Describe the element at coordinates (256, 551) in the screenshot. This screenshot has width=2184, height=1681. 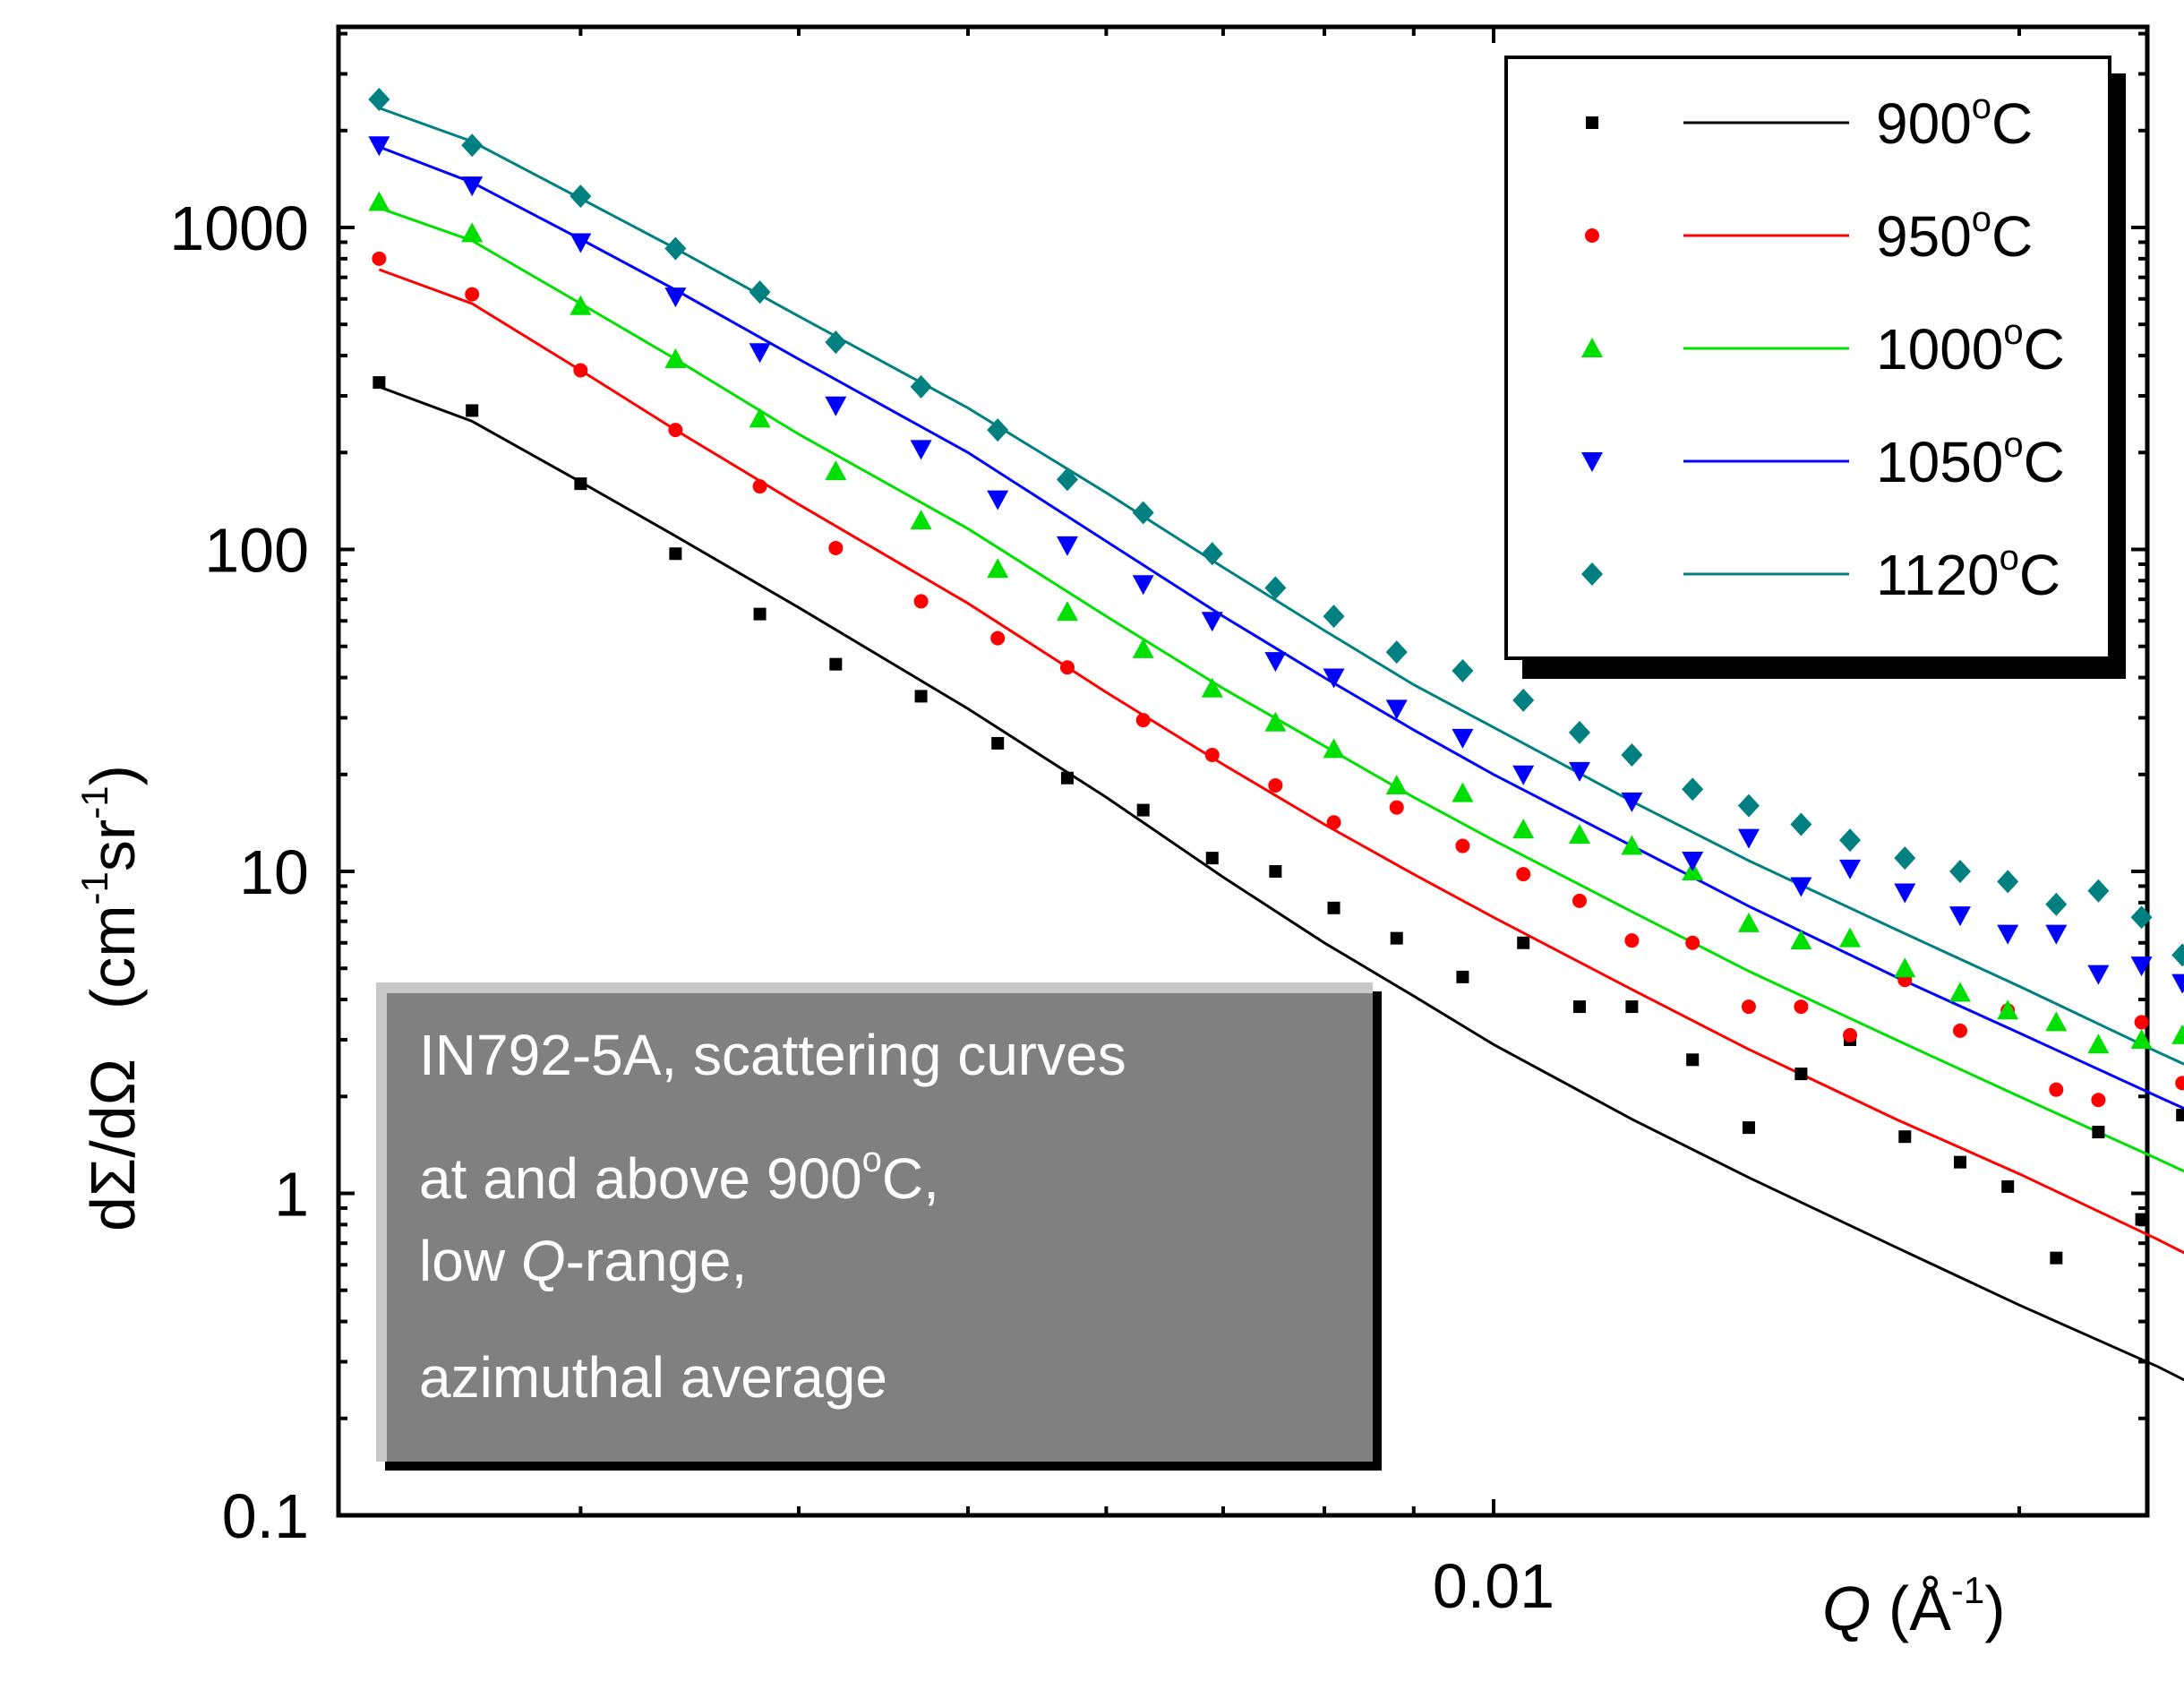
I see `y-tick-label: 100` at that location.